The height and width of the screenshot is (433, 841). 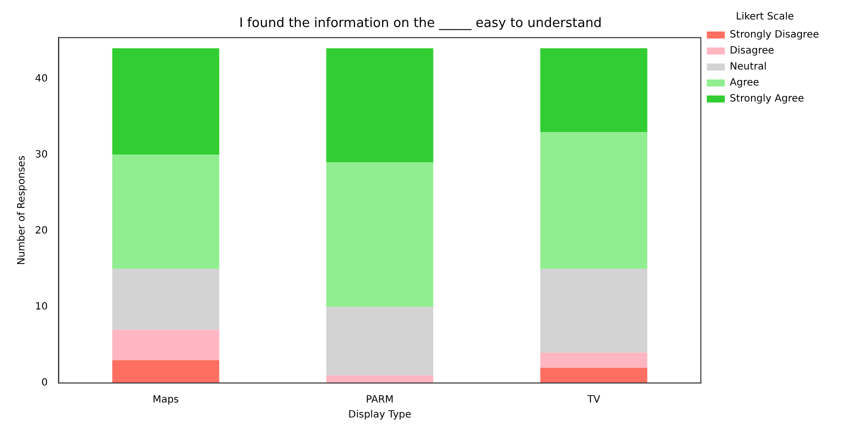 What do you see at coordinates (752, 51) in the screenshot?
I see `legend-label: Disagree` at bounding box center [752, 51].